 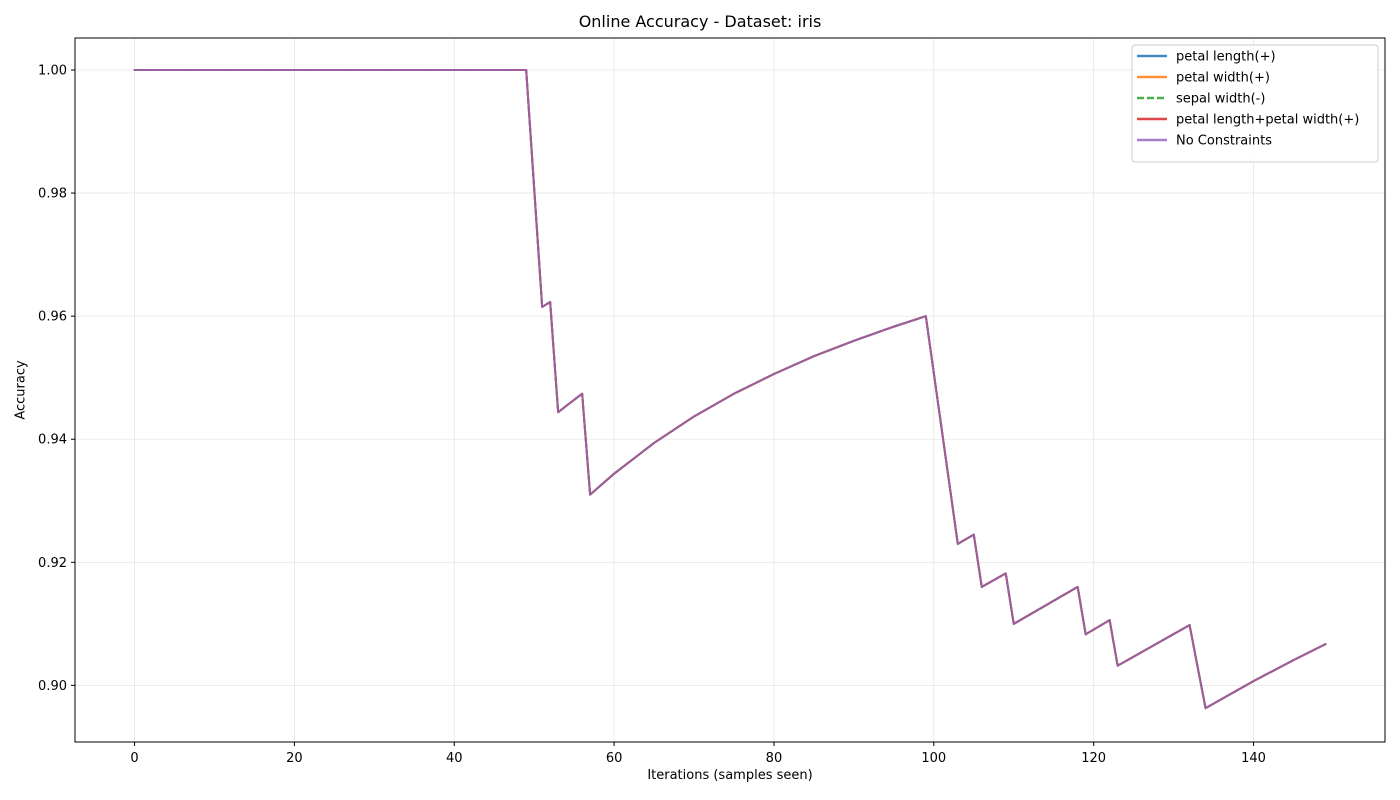 What do you see at coordinates (774, 758) in the screenshot?
I see `x-tick-label: 80` at bounding box center [774, 758].